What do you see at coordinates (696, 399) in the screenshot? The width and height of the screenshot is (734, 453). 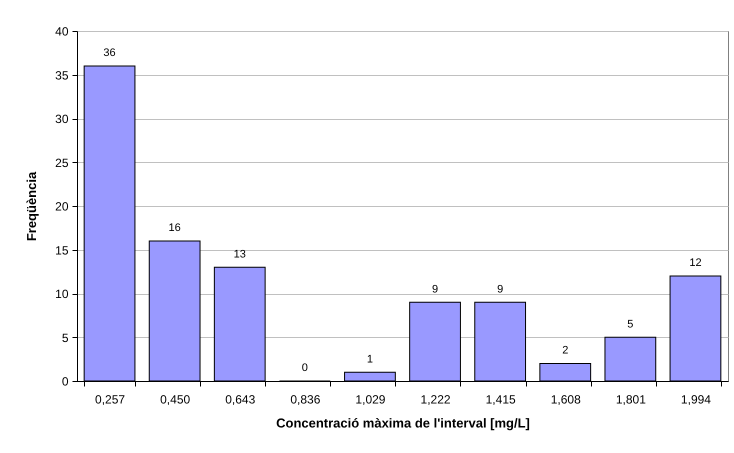 I see `x-tick-label: 1,994` at bounding box center [696, 399].